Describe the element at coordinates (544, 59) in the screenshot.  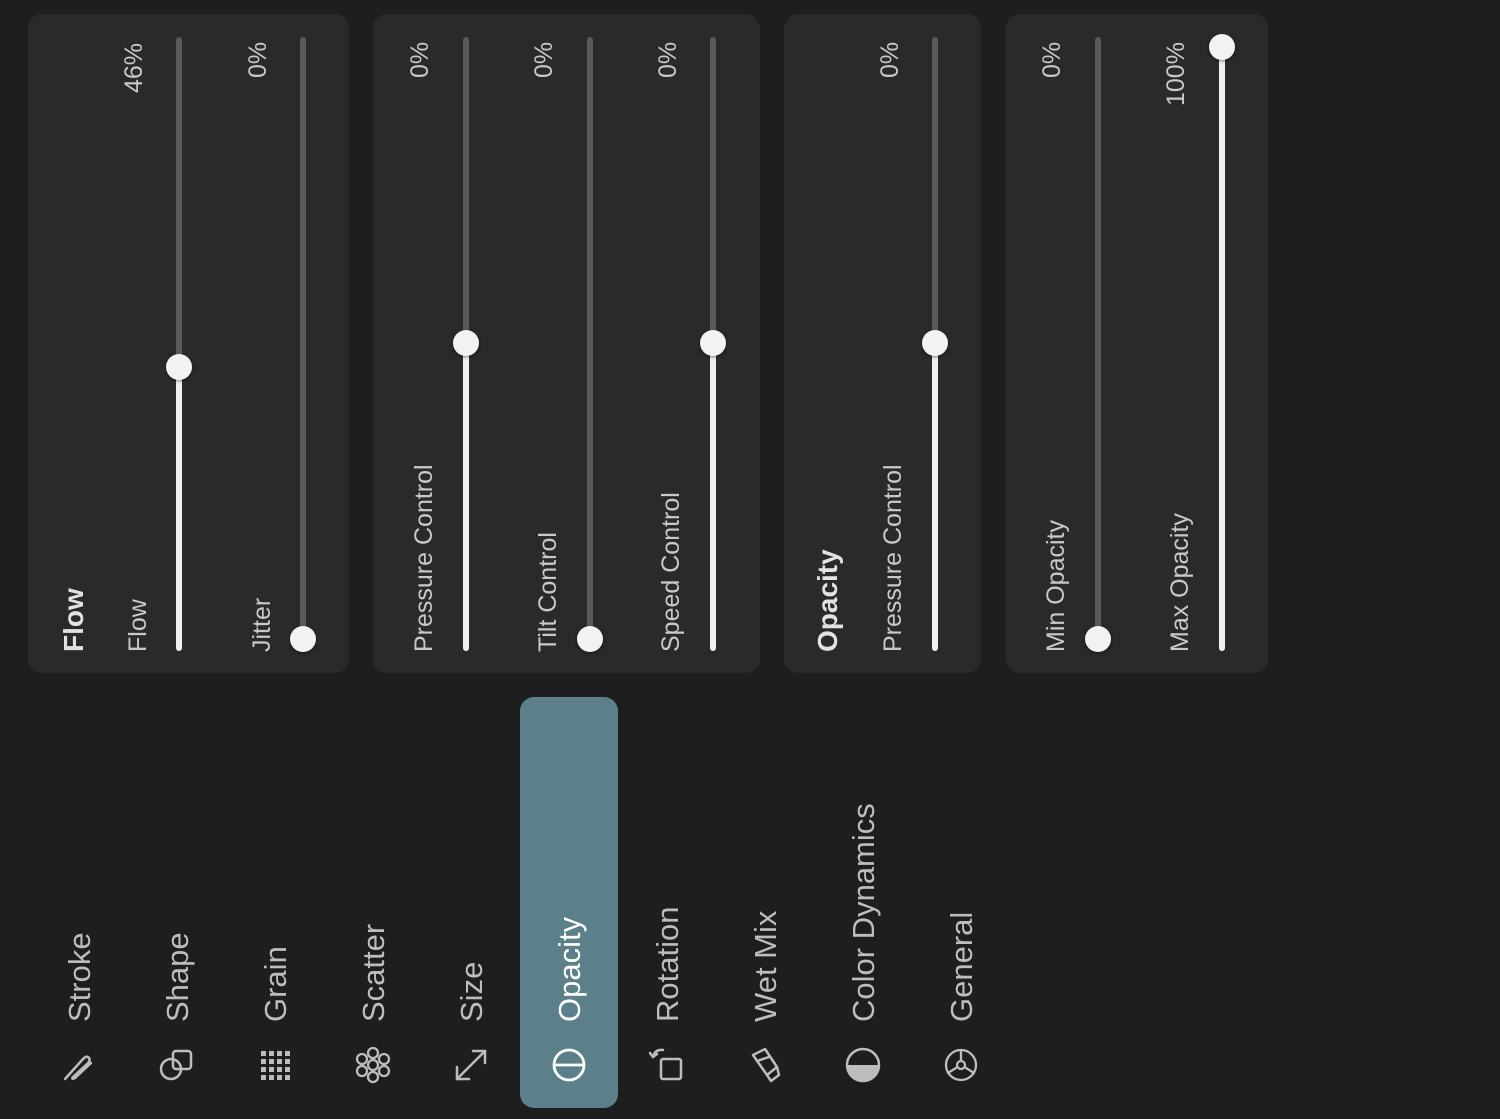
I see `tilt-control-value: 0%` at that location.